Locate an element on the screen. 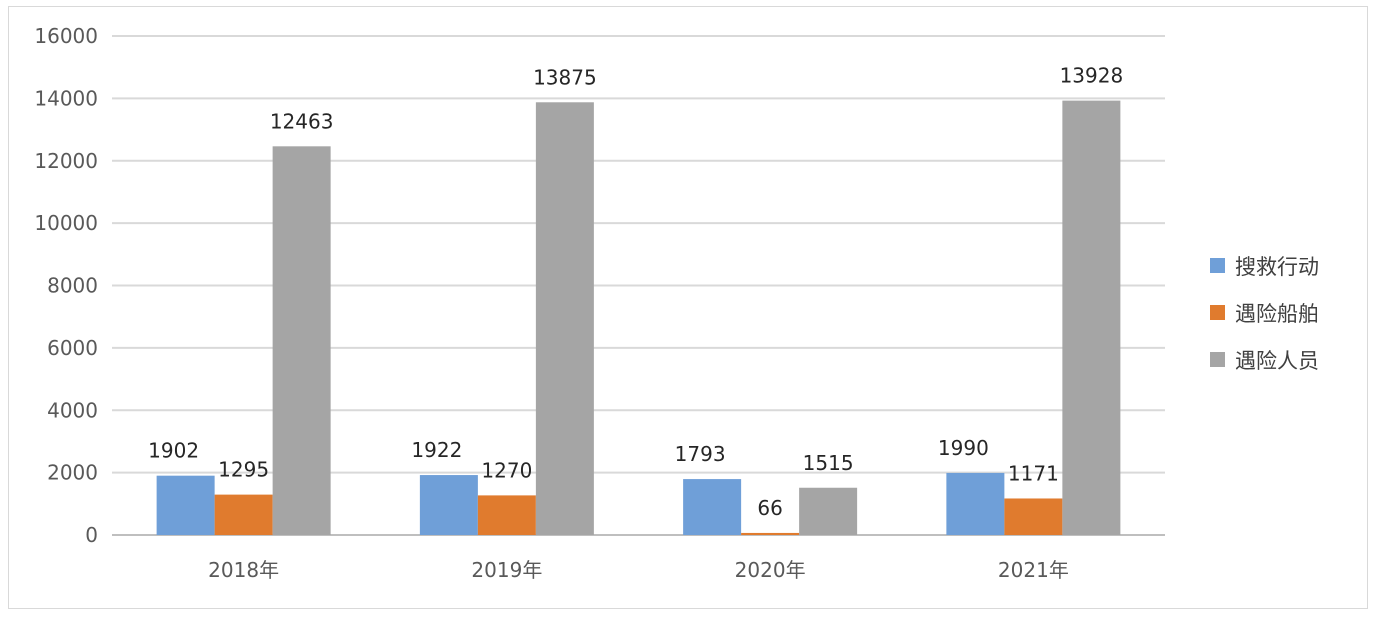  x-axis: 2018年 2019年 2020年 2021年 is located at coordinates (638, 570).